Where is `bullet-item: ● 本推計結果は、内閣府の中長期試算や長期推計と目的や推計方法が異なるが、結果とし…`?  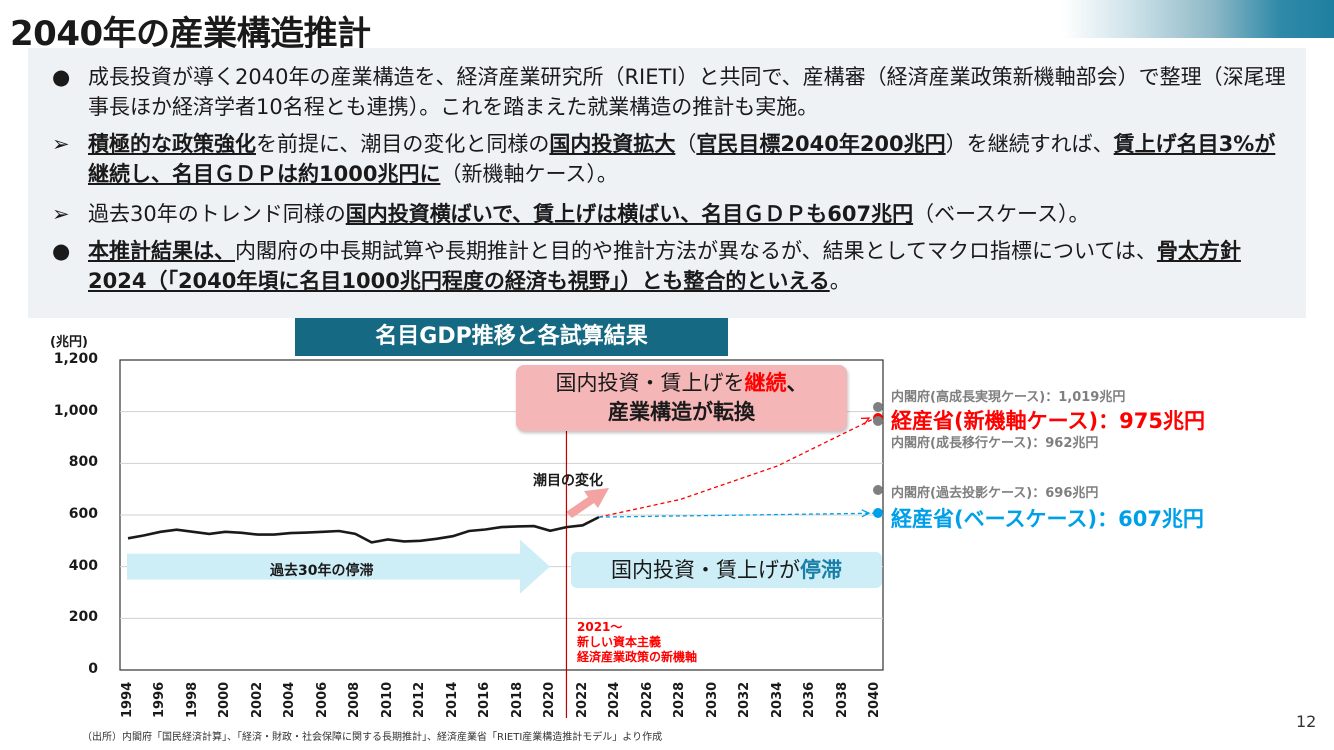 bullet-item: ● 本推計結果は、内閣府の中長期試算や長期推計と目的や推計方法が異なるが、結果とし… is located at coordinates (672, 266).